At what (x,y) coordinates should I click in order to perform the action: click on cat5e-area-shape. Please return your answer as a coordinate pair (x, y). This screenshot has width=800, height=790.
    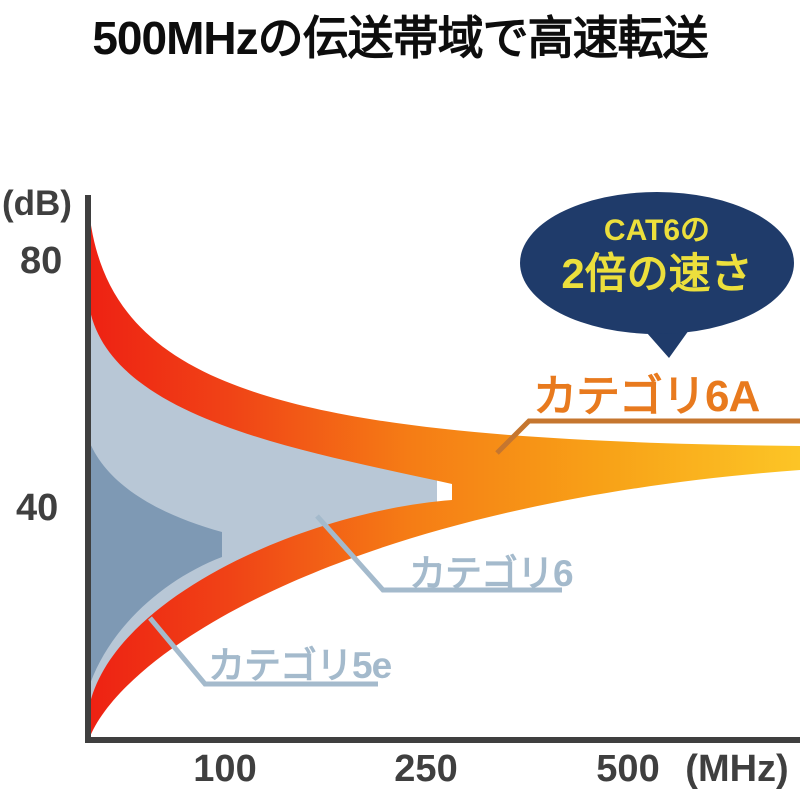
    Looking at the image, I should click on (155, 564).